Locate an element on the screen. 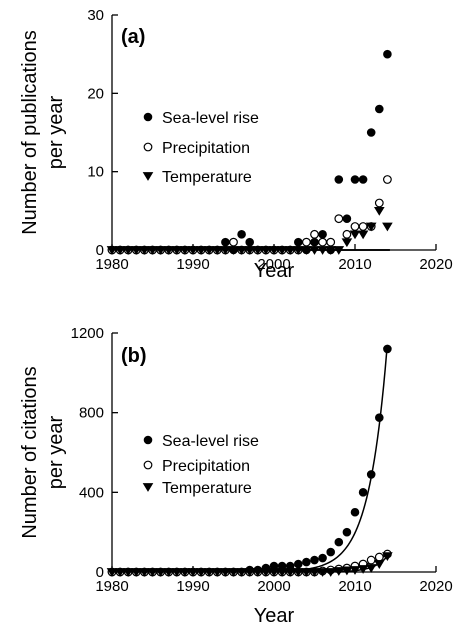 The image size is (473, 627). y-tick-label: 1200 is located at coordinates (87, 333).